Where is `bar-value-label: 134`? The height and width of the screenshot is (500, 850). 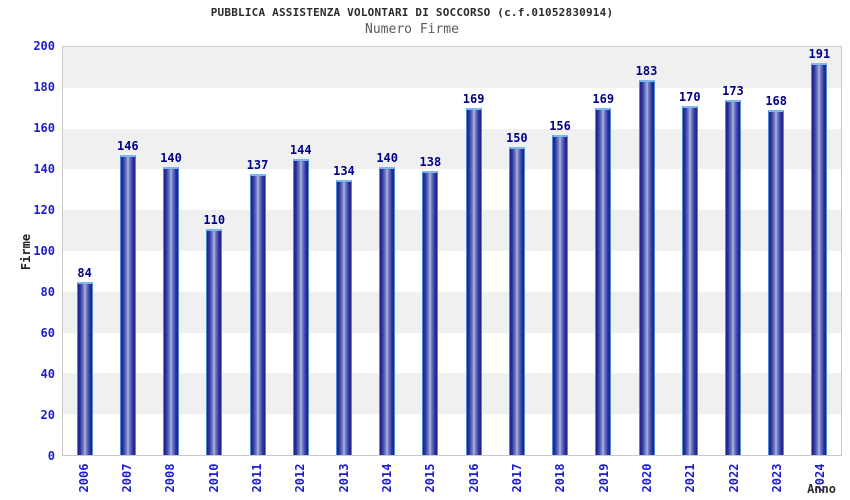 bar-value-label: 134 is located at coordinates (344, 170).